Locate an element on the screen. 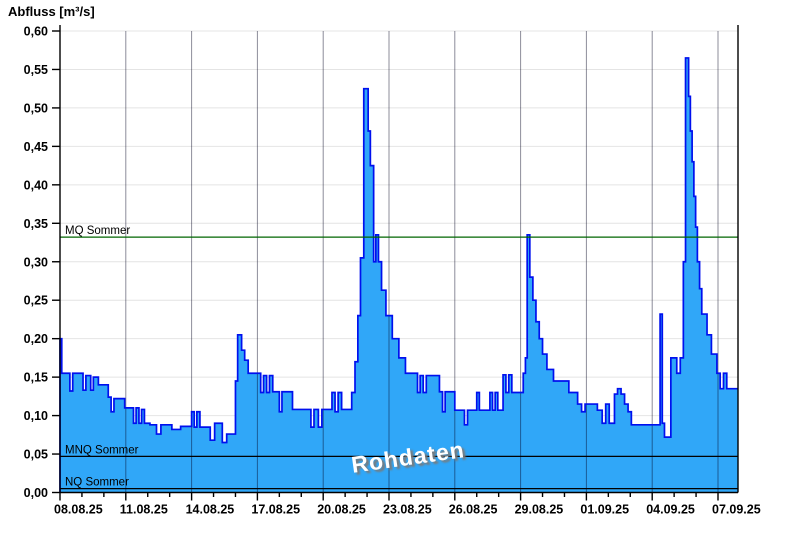  x-tick-label: 29.08.25 is located at coordinates (539, 510).